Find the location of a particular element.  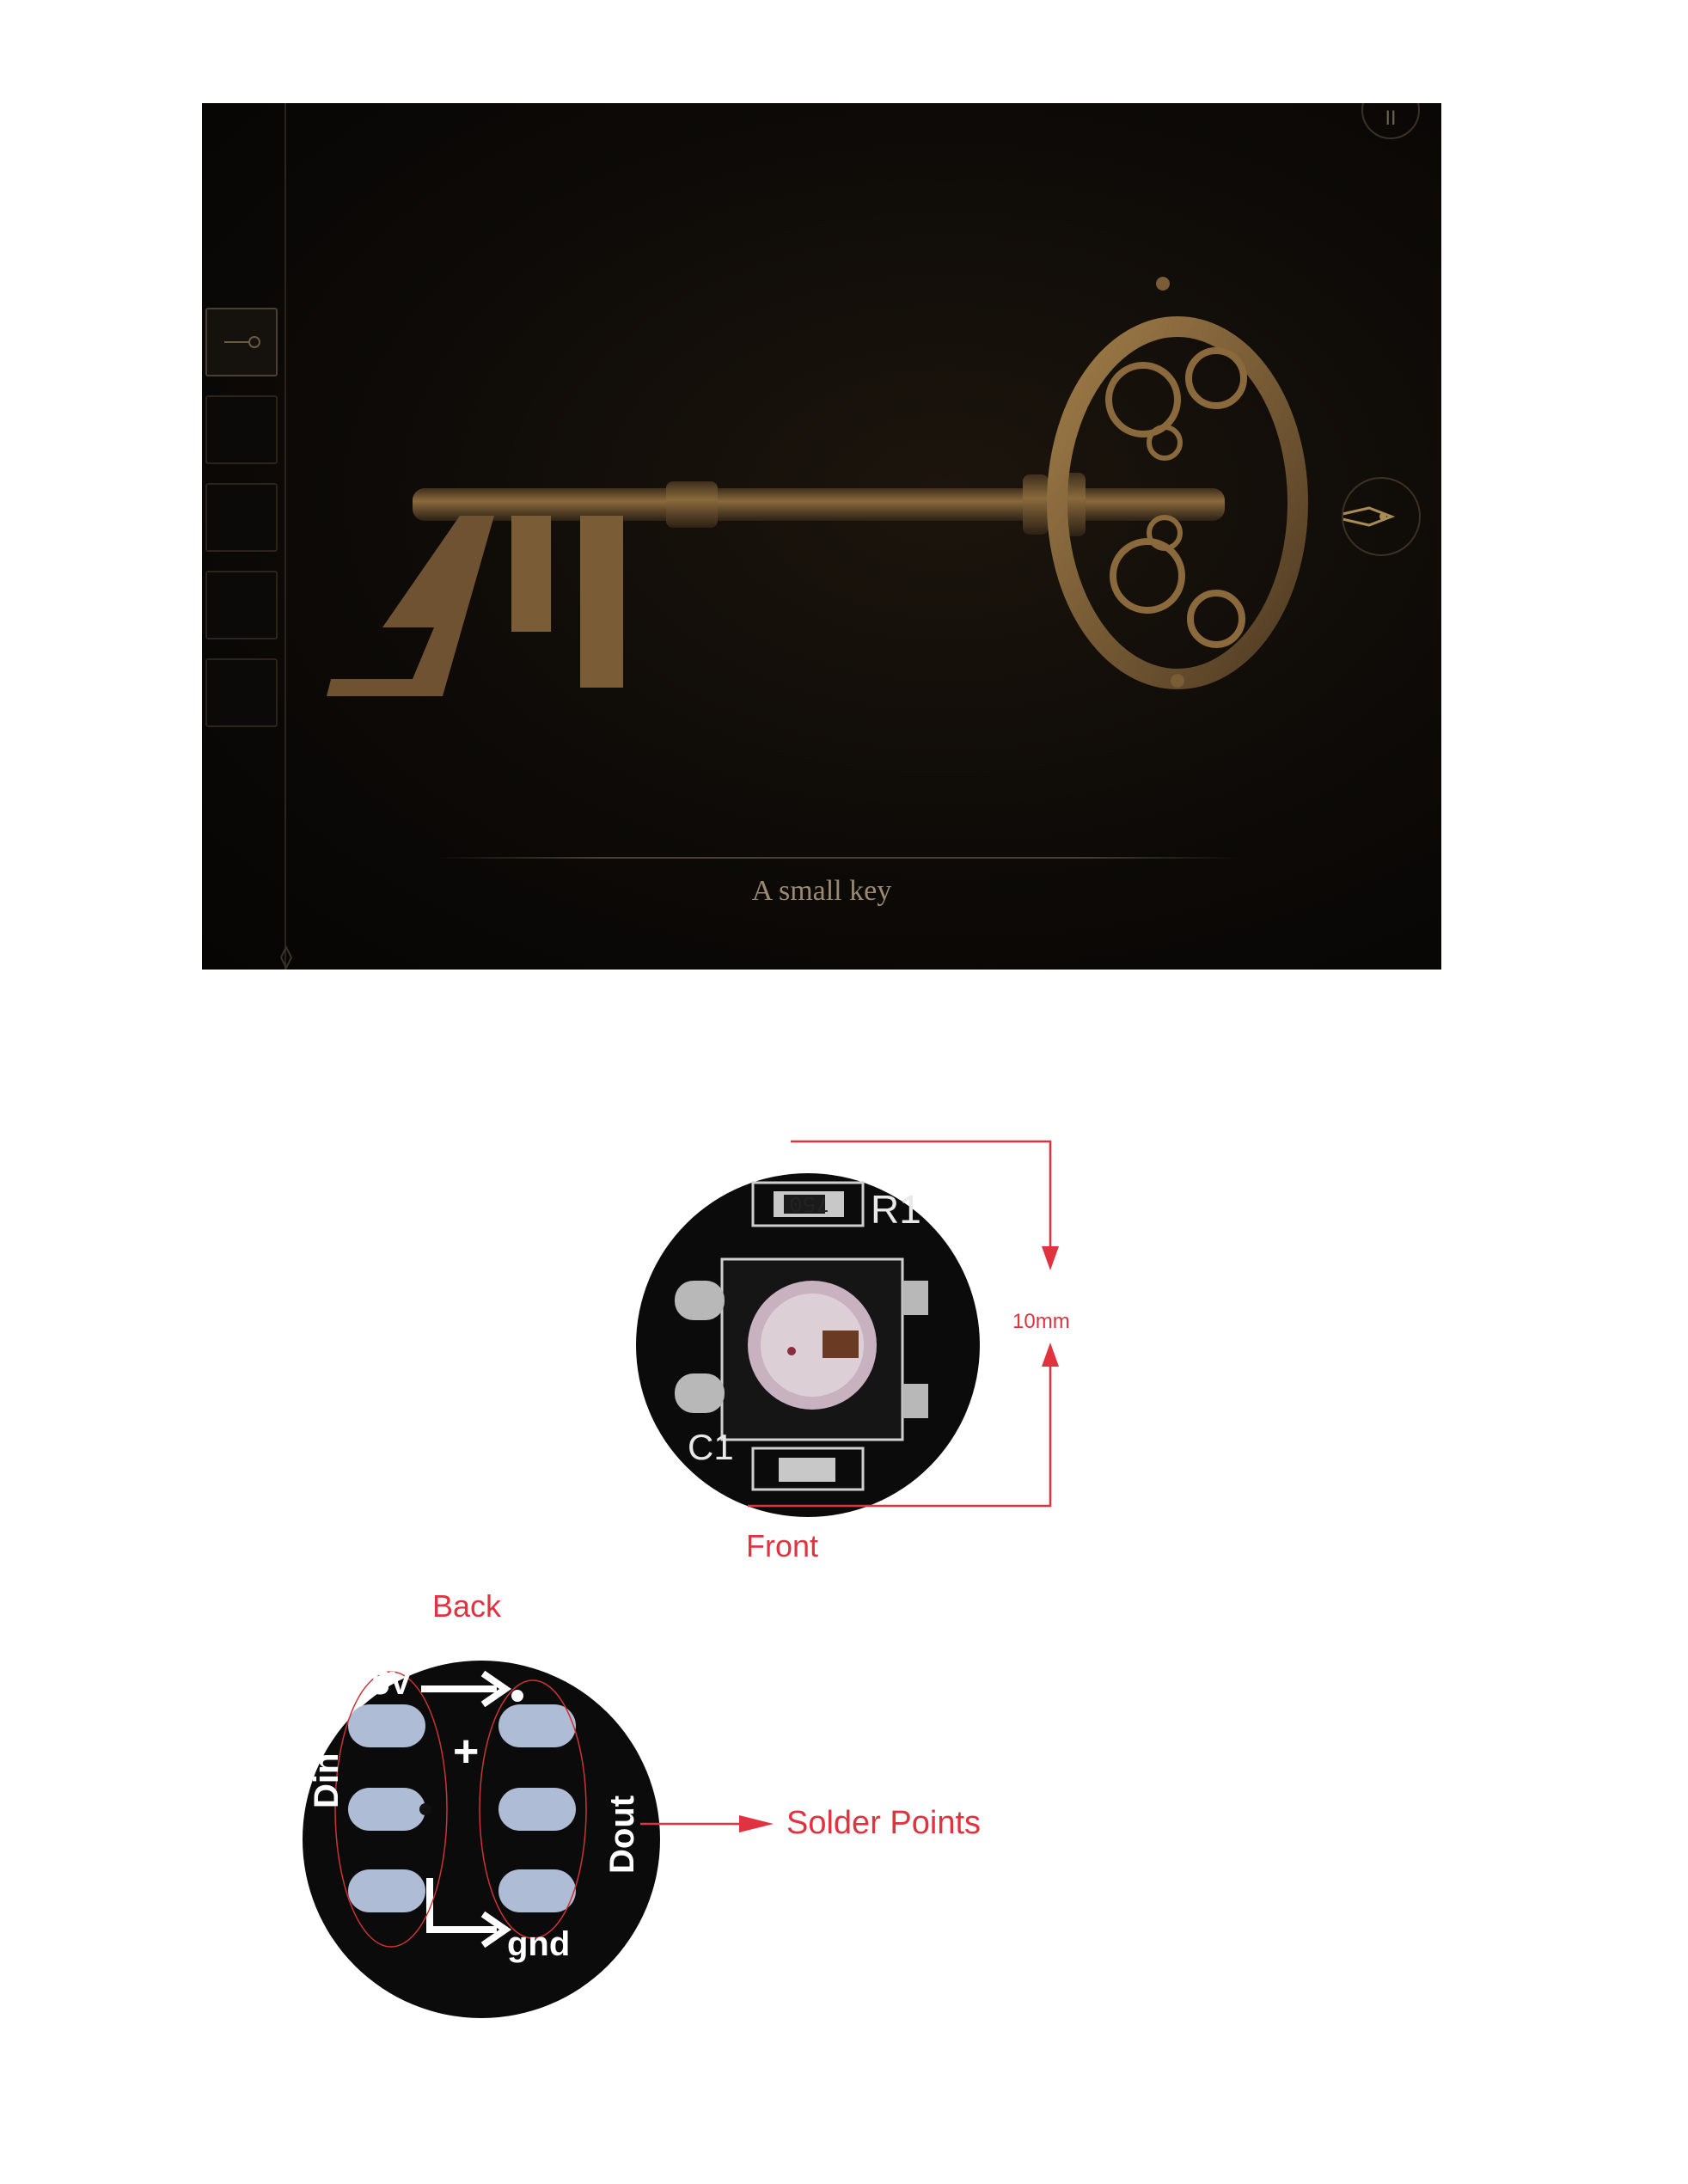

pcb-back-photo is located at coordinates (481, 1839).